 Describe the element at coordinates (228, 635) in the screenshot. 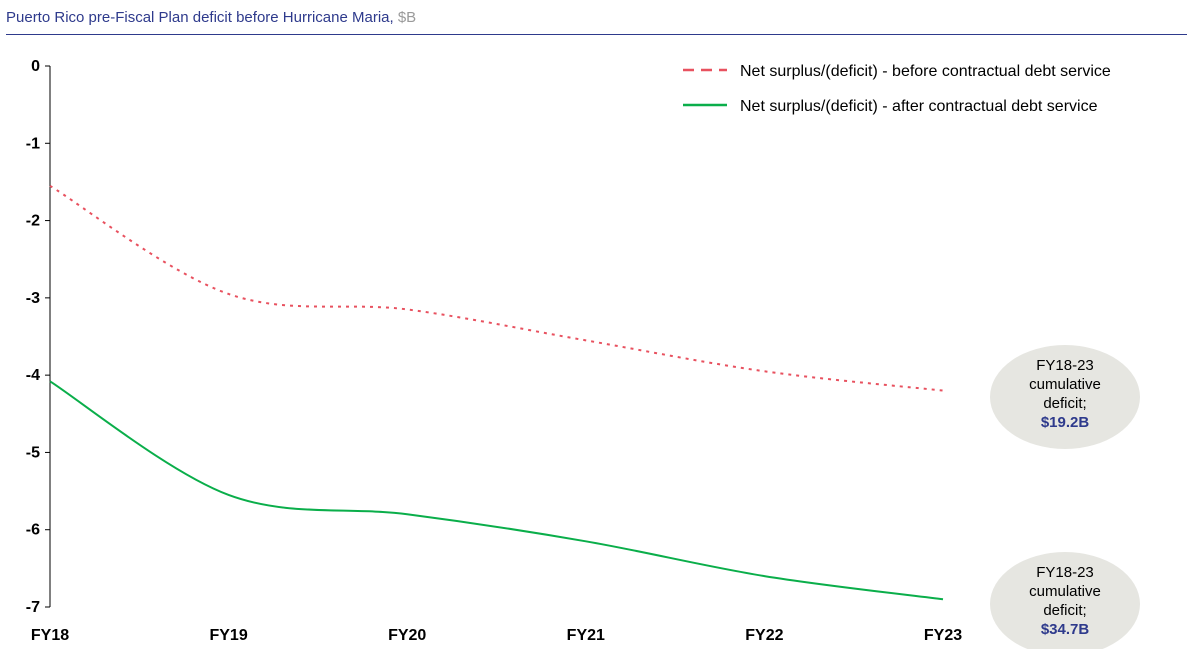

I see `x-tick-label: FY19` at that location.